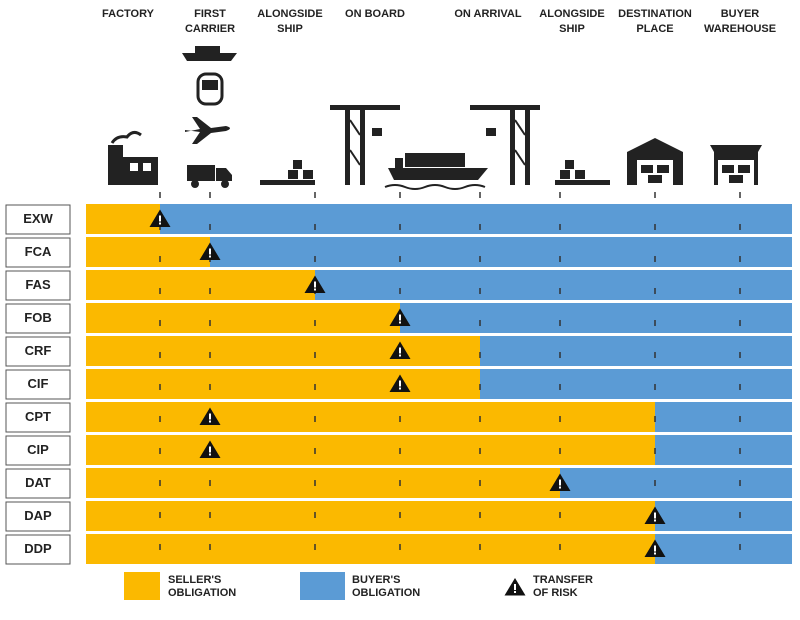 This screenshot has height=620, width=800. What do you see at coordinates (439, 219) in the screenshot?
I see `buyer-obligation` at bounding box center [439, 219].